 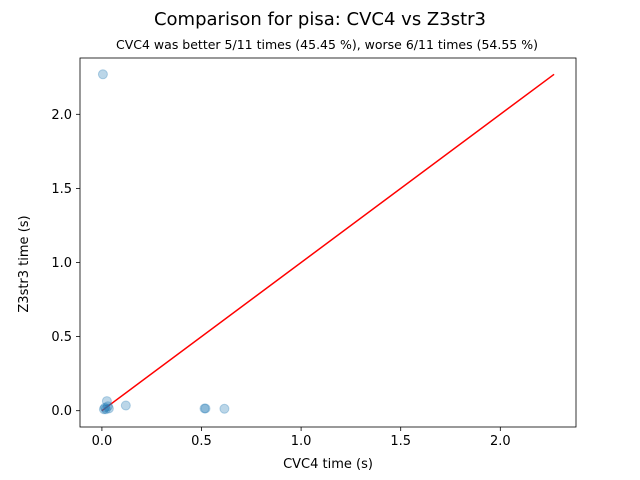 I want to click on x-tick-label: 0.5, so click(x=201, y=441).